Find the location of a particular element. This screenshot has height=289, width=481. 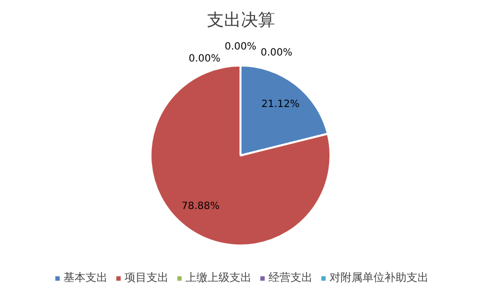

legend-label: 项目支出 is located at coordinates (146, 277).